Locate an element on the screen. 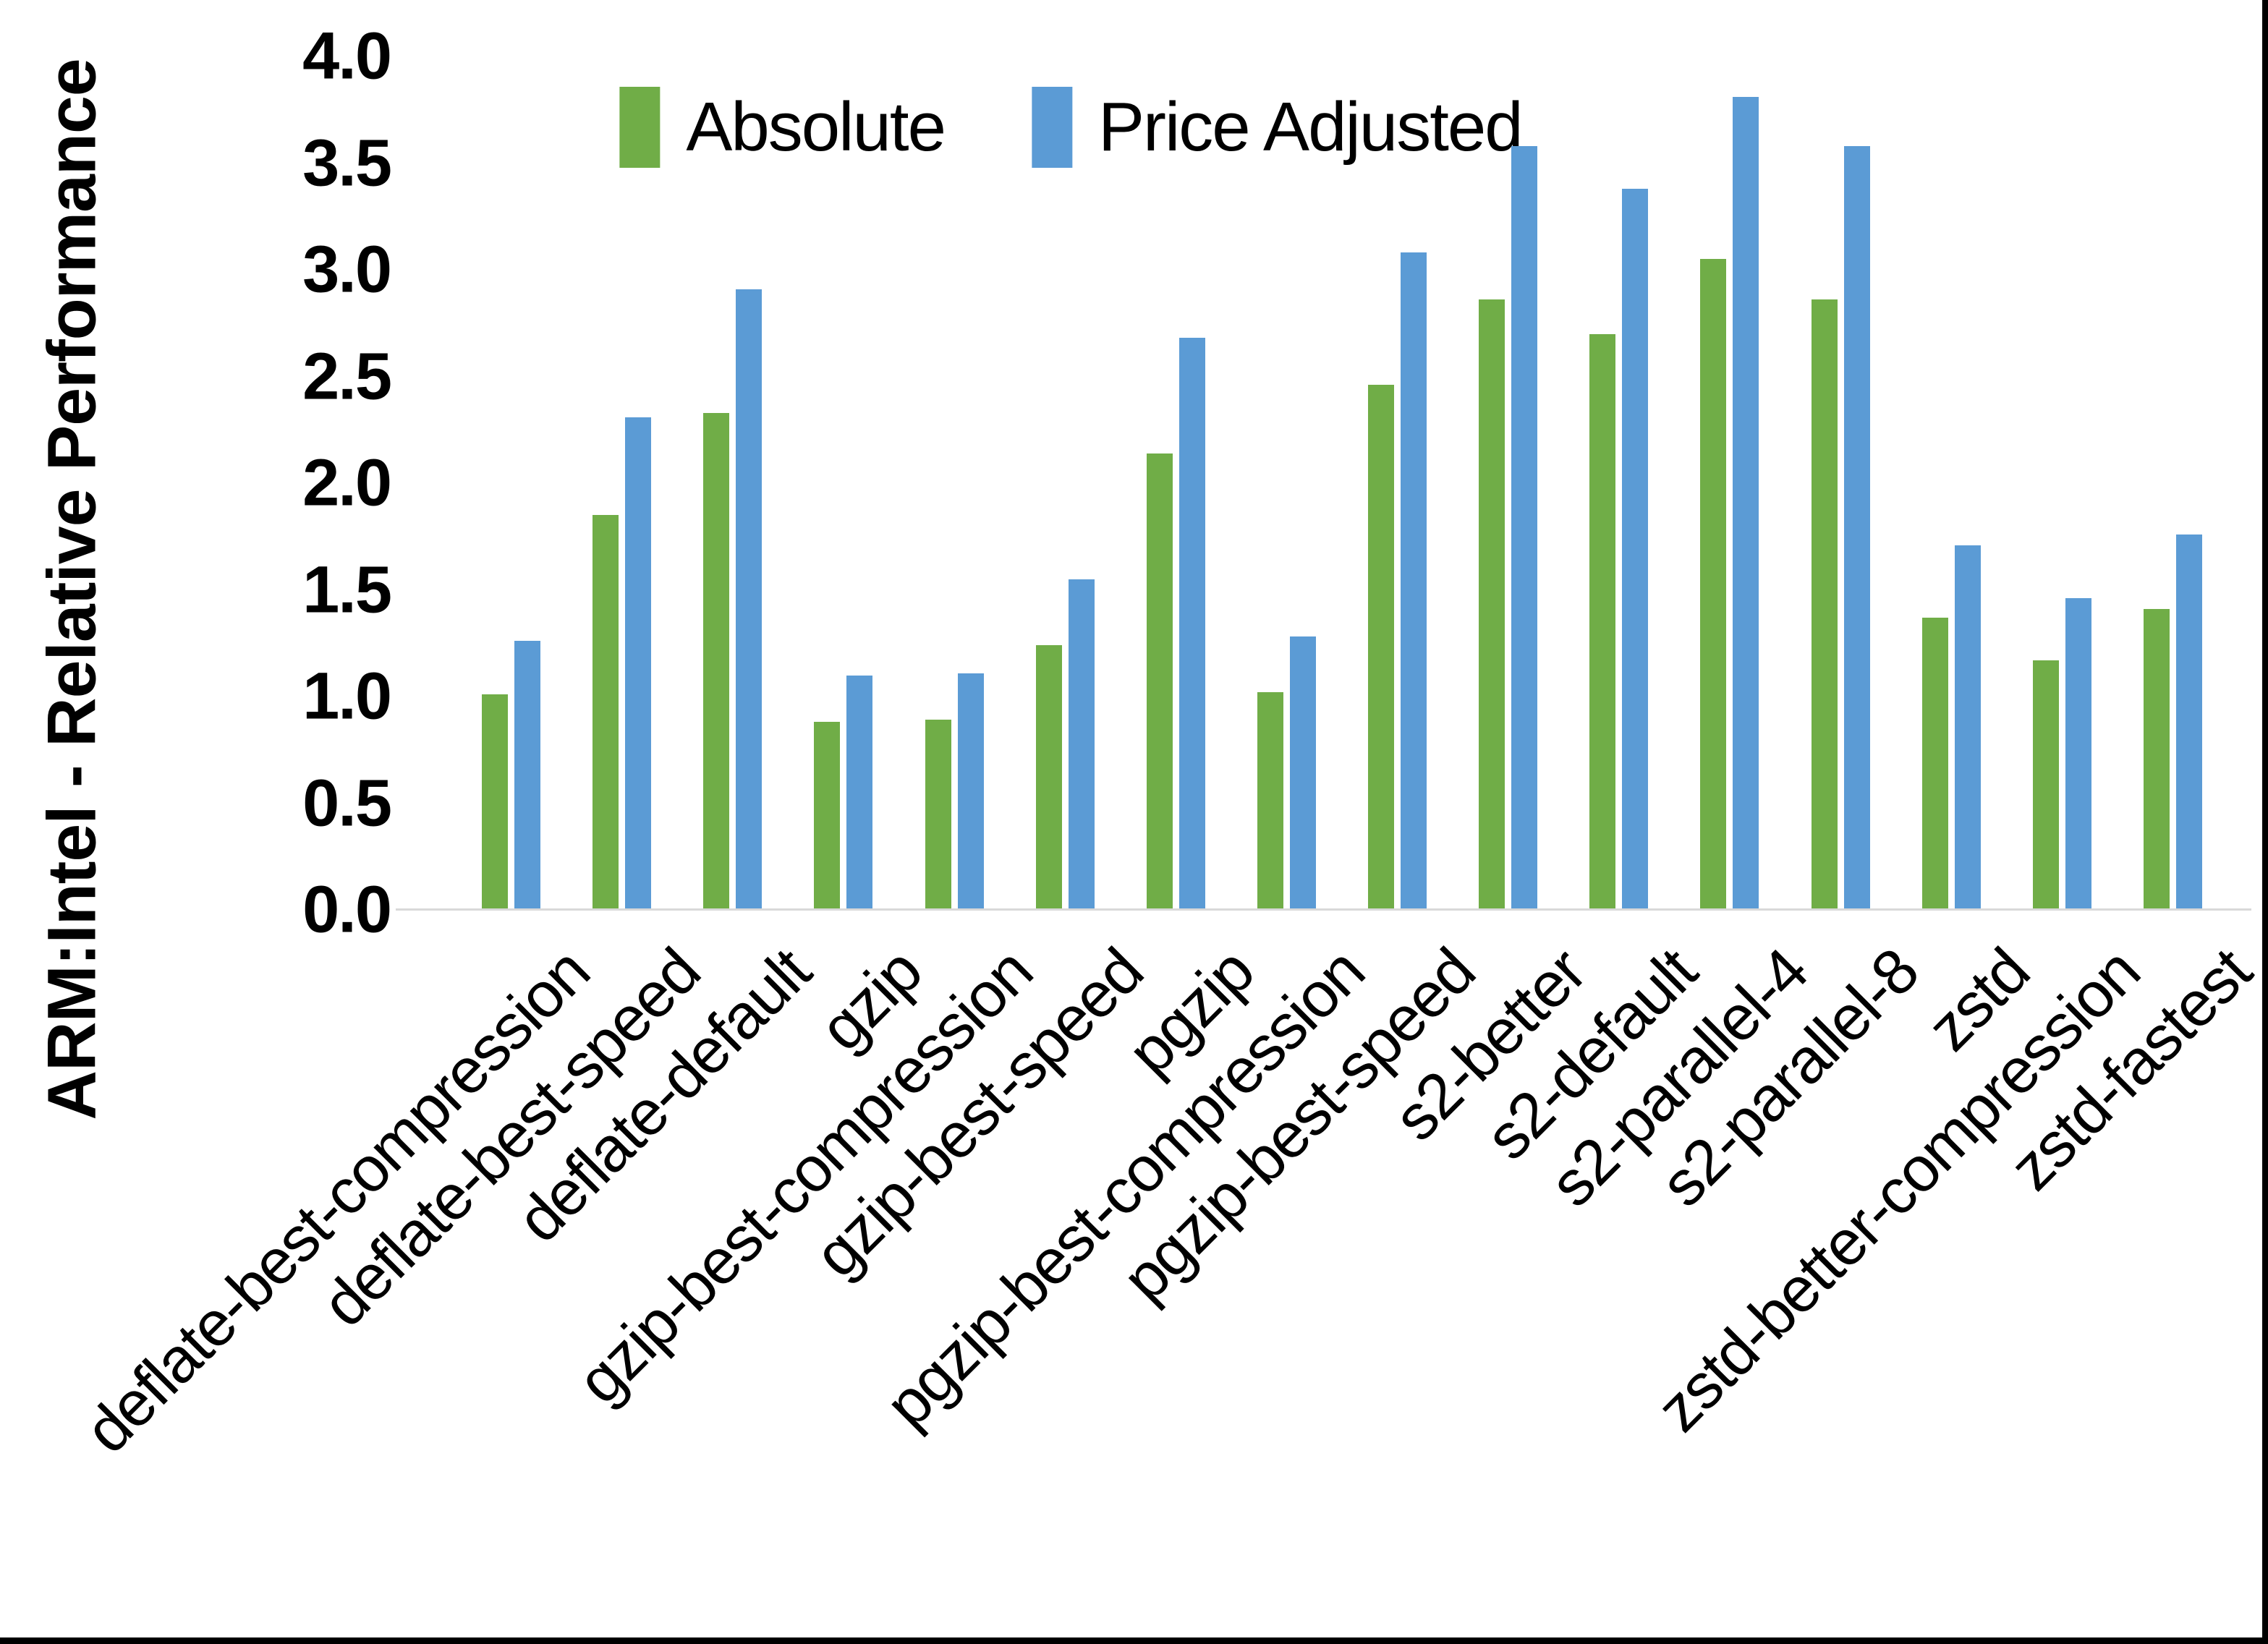 Image resolution: width=2268 pixels, height=1644 pixels. bar-group-pgzip is located at coordinates (1176, 483).